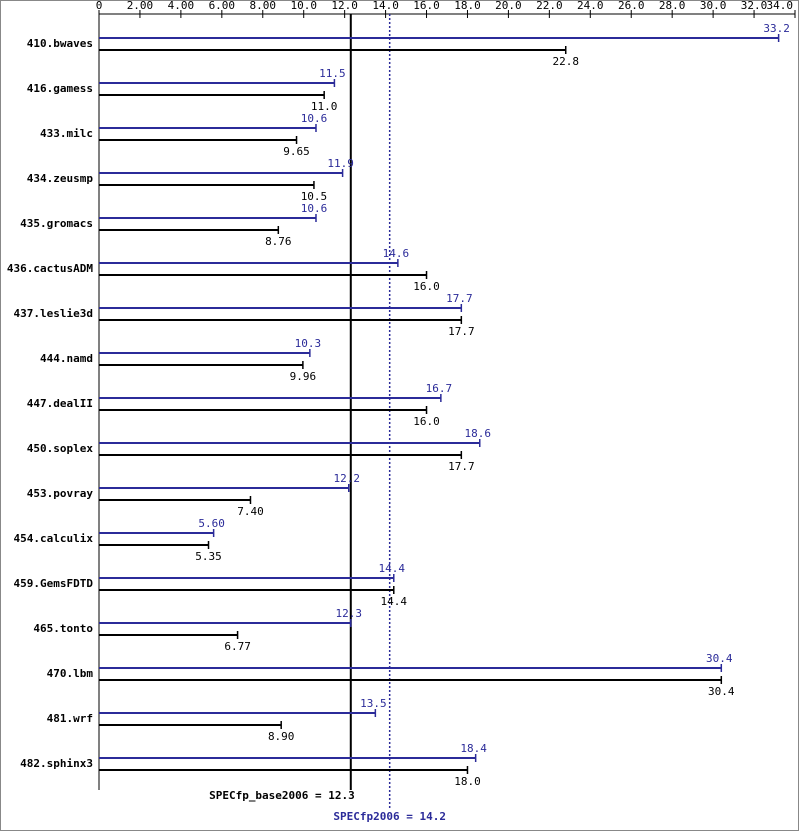 The width and height of the screenshot is (799, 831). Describe the element at coordinates (324, 106) in the screenshot. I see `value-label: 11.0` at that location.